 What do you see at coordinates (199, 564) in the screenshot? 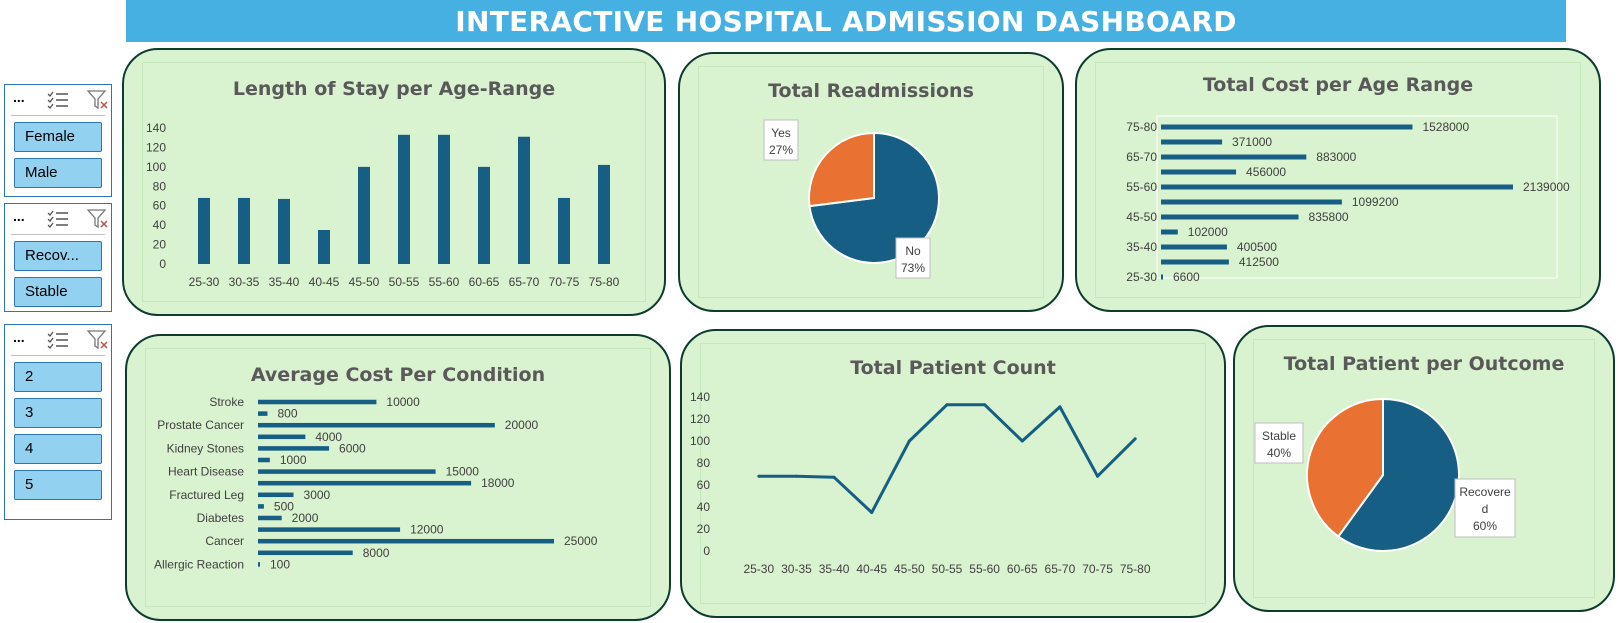
I see `y-tick-label: Allergic Reaction` at bounding box center [199, 564].